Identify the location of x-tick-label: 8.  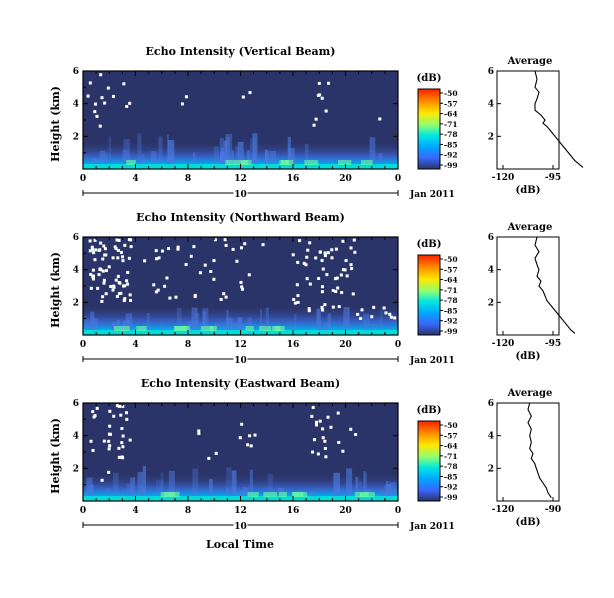
(188, 345).